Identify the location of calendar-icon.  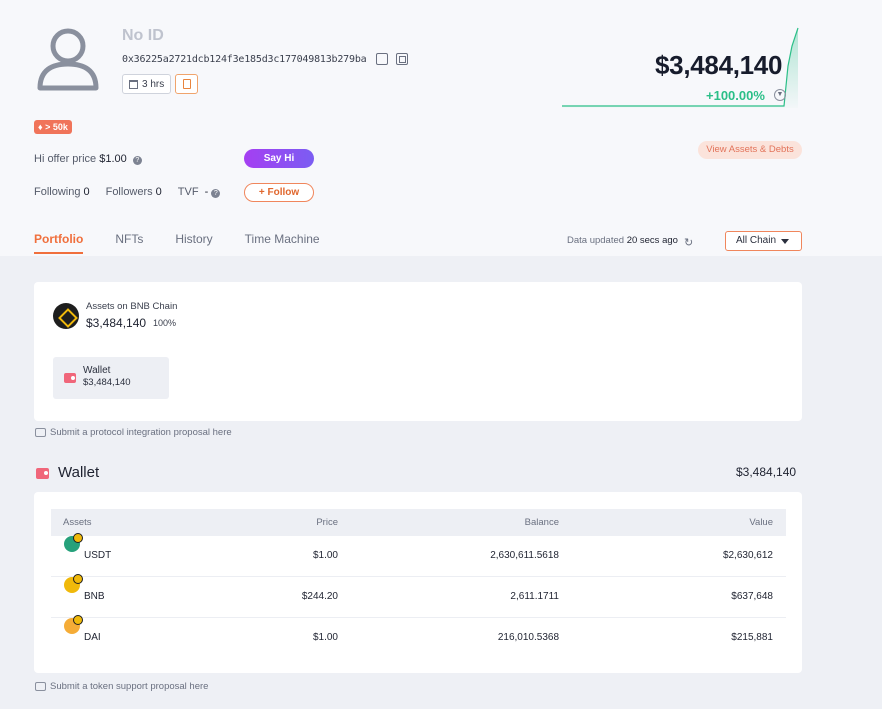
(133, 84).